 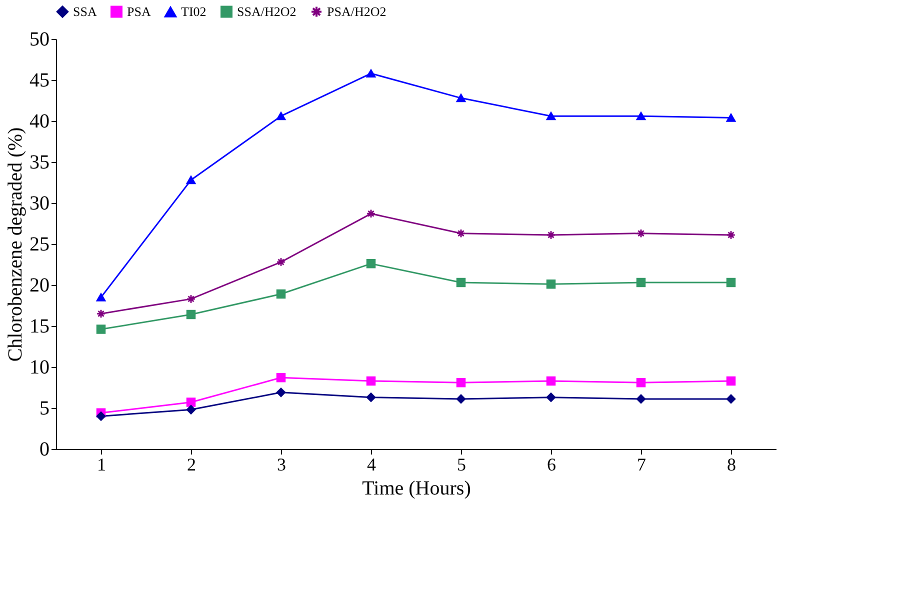 What do you see at coordinates (641, 464) in the screenshot?
I see `x-tick-label: 7` at bounding box center [641, 464].